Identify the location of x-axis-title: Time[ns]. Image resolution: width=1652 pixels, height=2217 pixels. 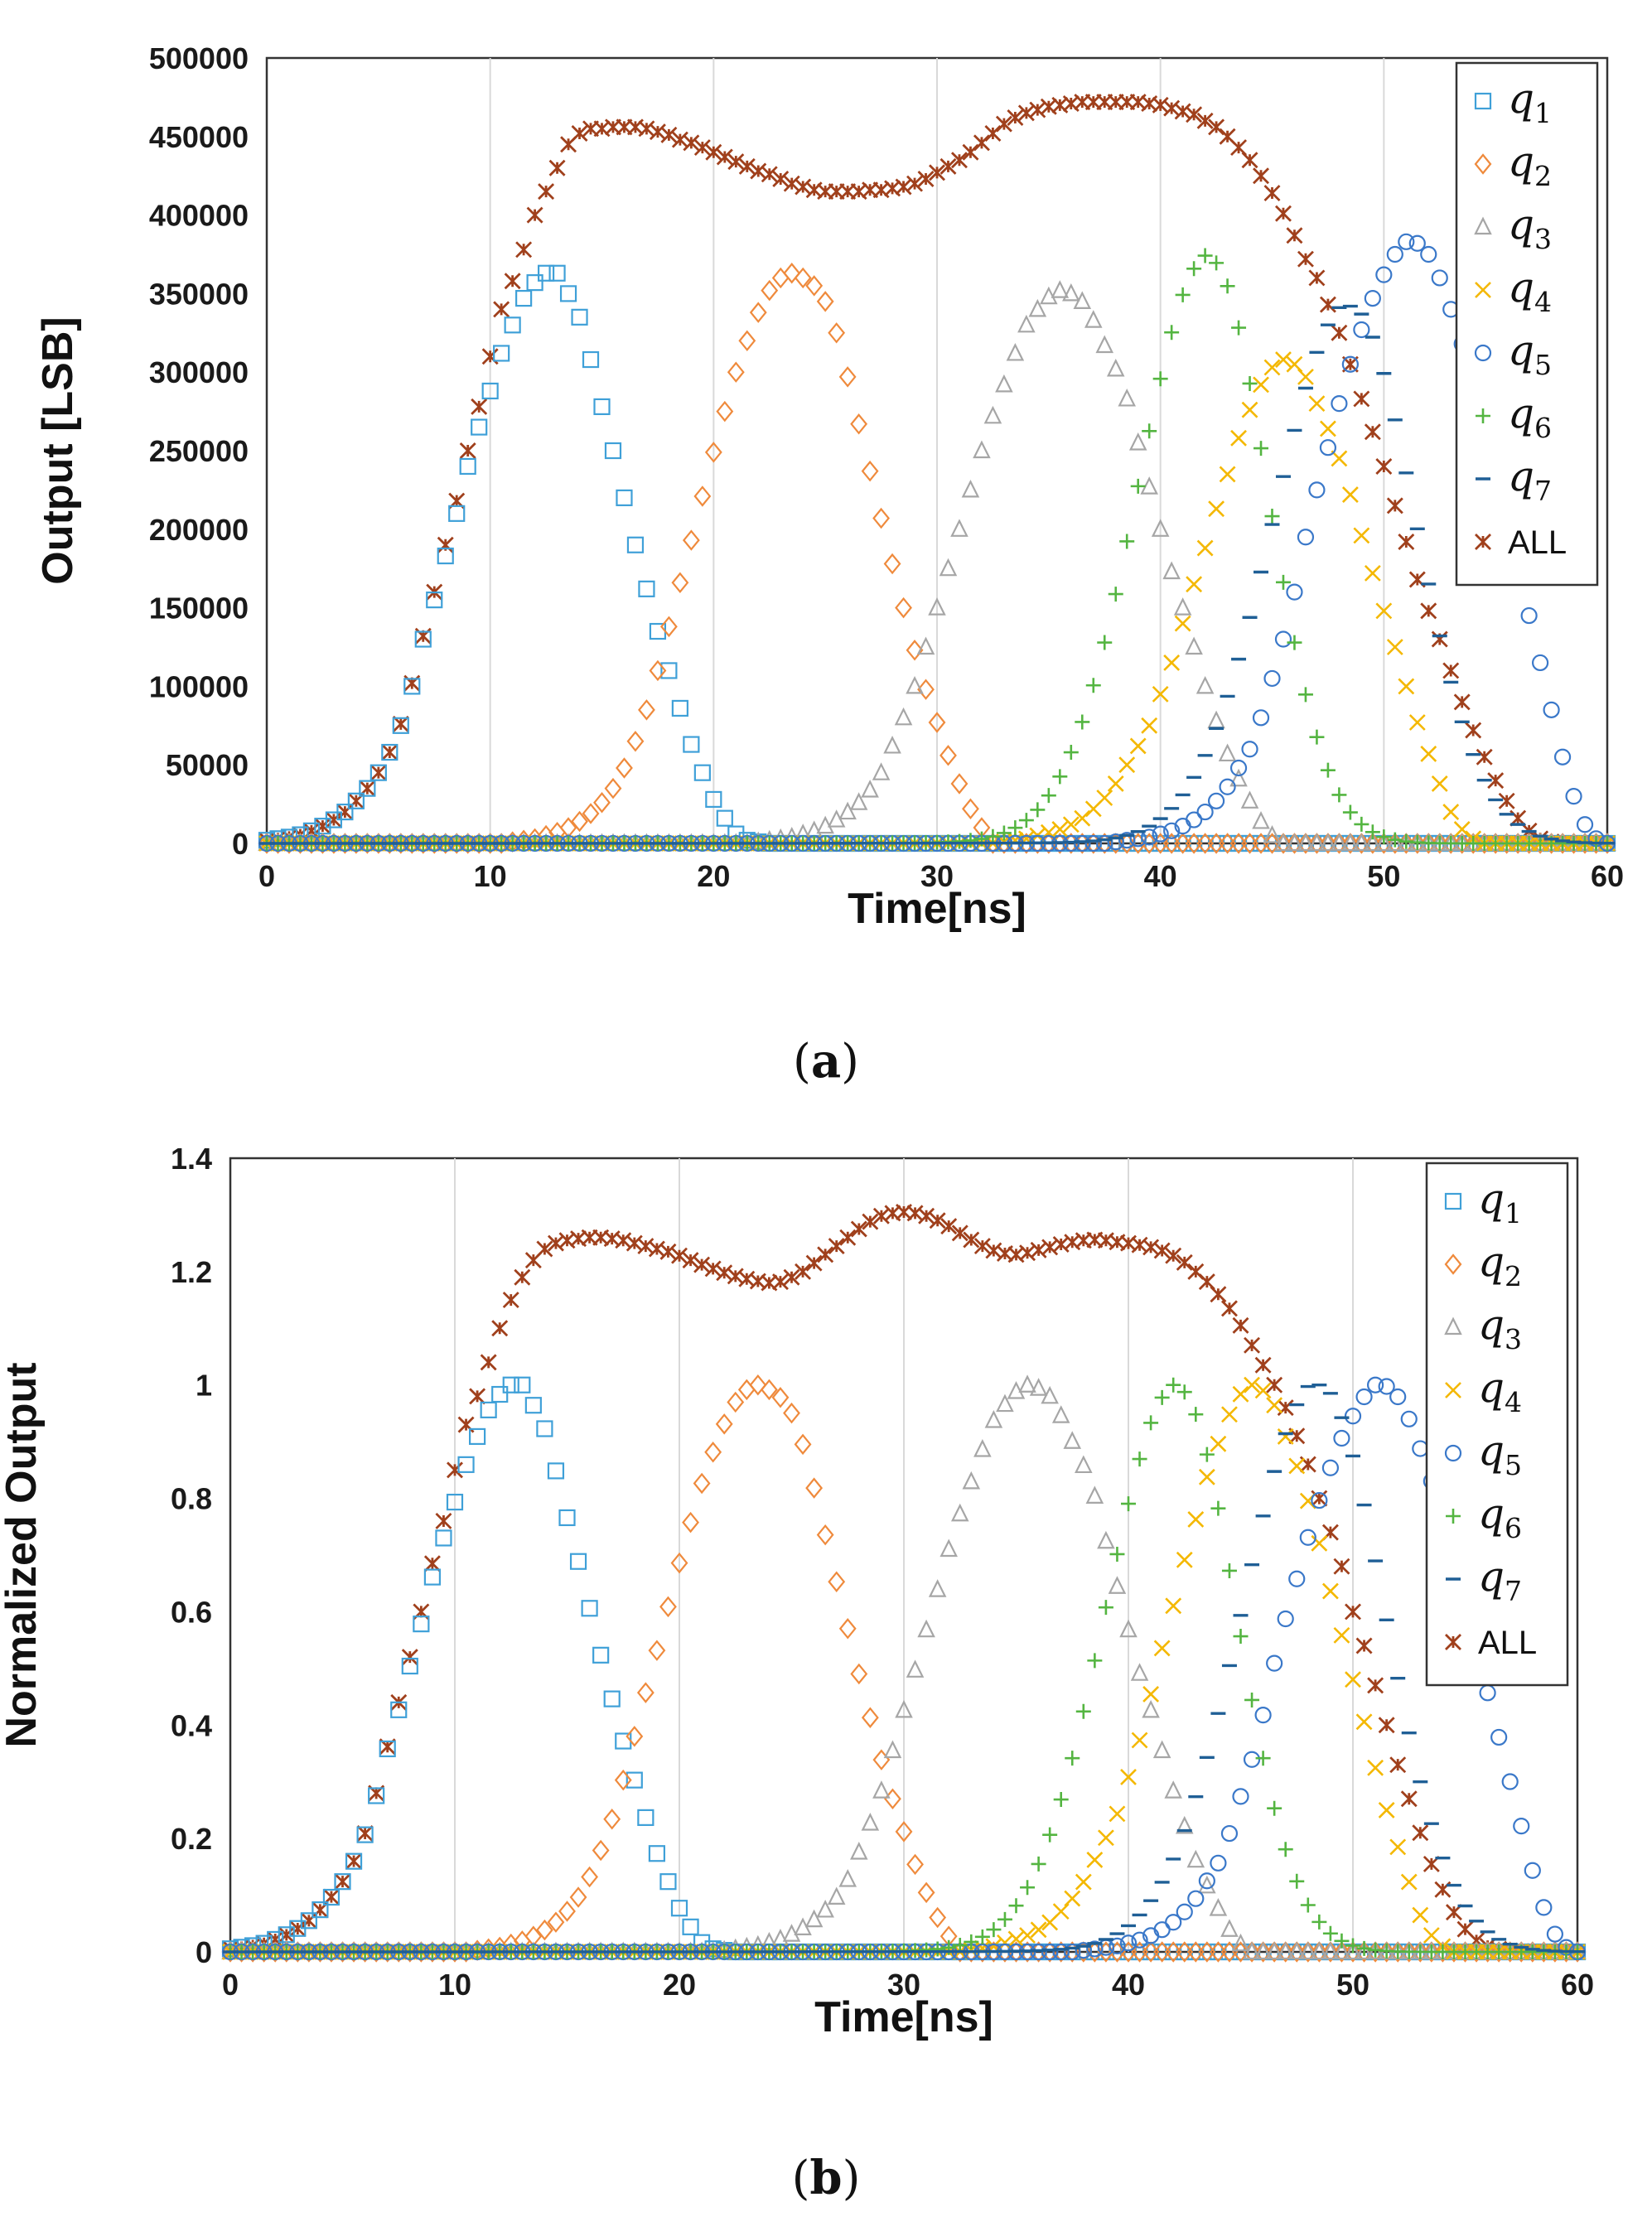
(903, 2017).